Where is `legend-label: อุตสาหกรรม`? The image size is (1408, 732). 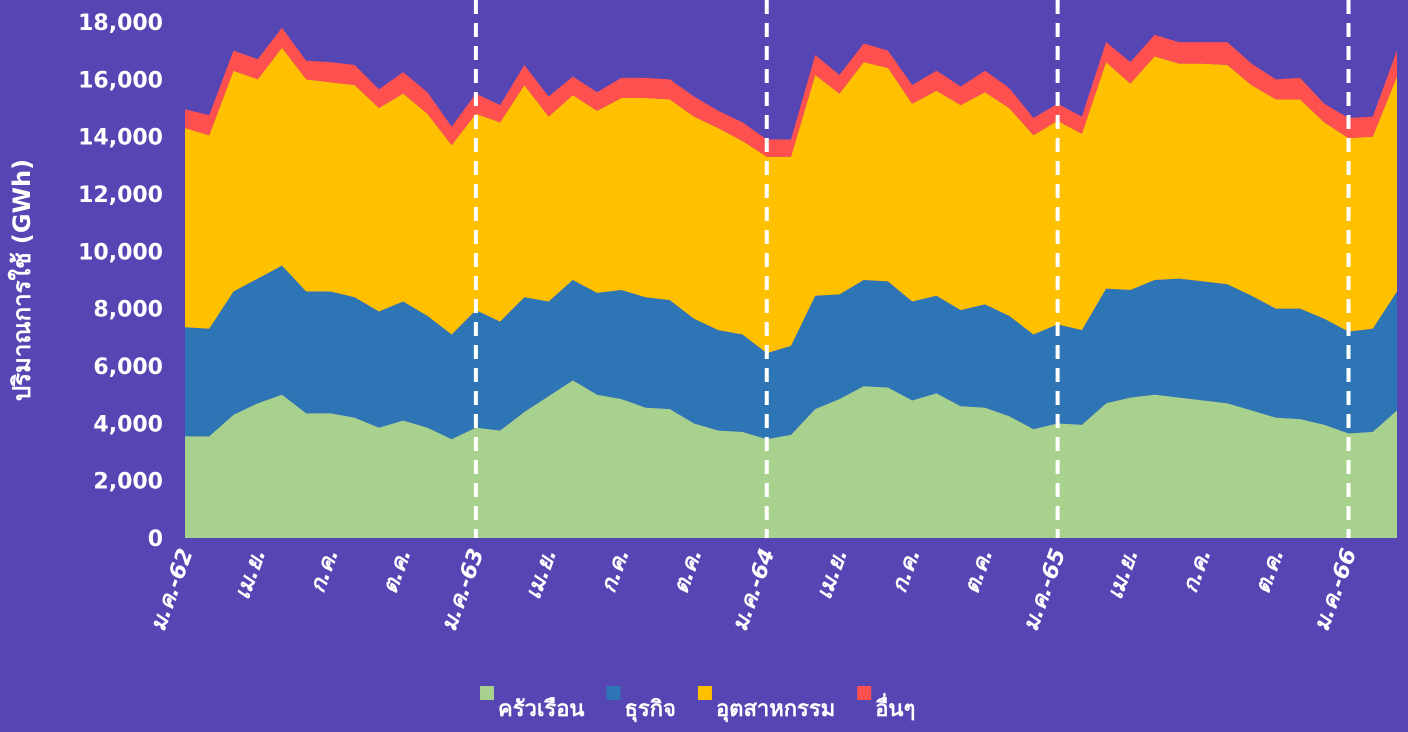 legend-label: อุตสาหกรรม is located at coordinates (775, 710).